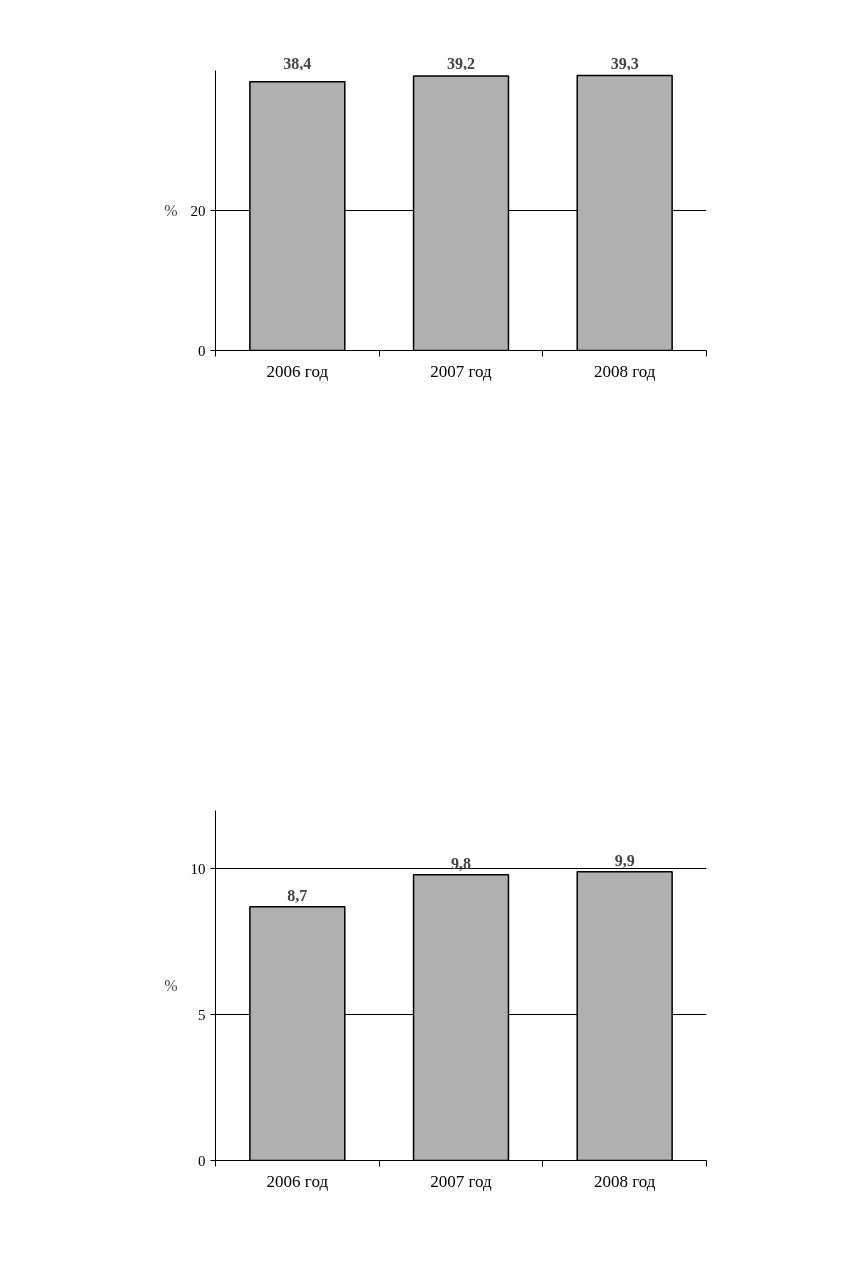  What do you see at coordinates (202, 1014) in the screenshot?
I see `y-tick-label: 5` at bounding box center [202, 1014].